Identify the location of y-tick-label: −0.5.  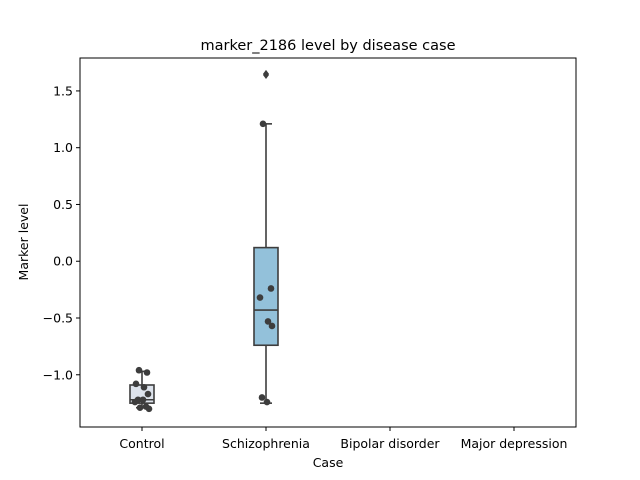
(58, 318).